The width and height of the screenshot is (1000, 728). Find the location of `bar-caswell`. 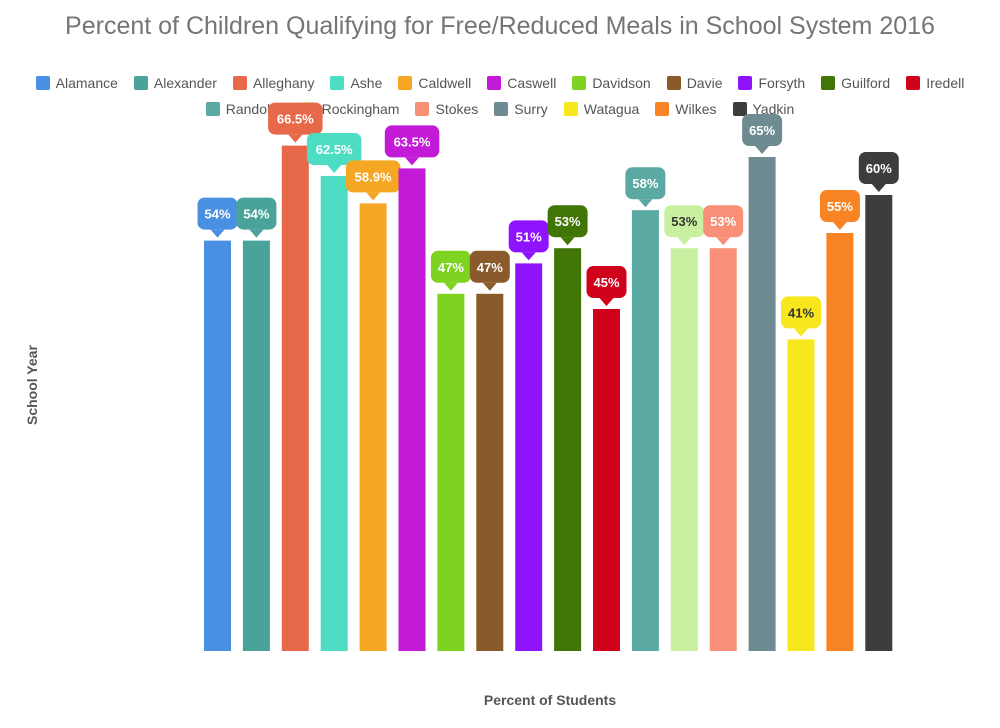

bar-caswell is located at coordinates (412, 409).